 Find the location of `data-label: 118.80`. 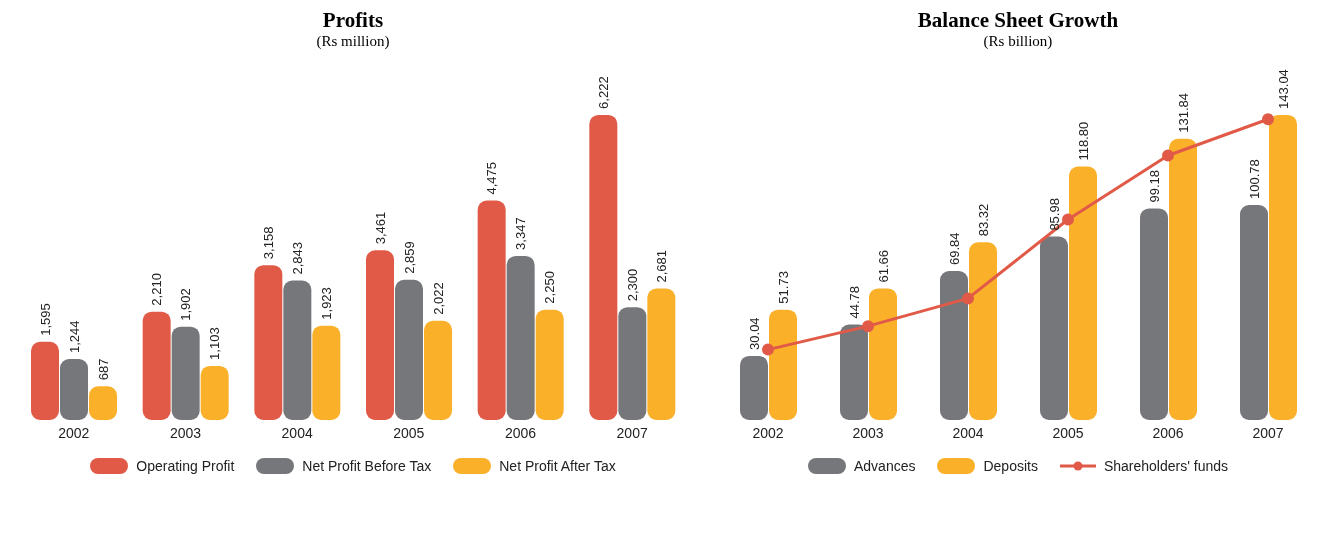

data-label: 118.80 is located at coordinates (1083, 141).